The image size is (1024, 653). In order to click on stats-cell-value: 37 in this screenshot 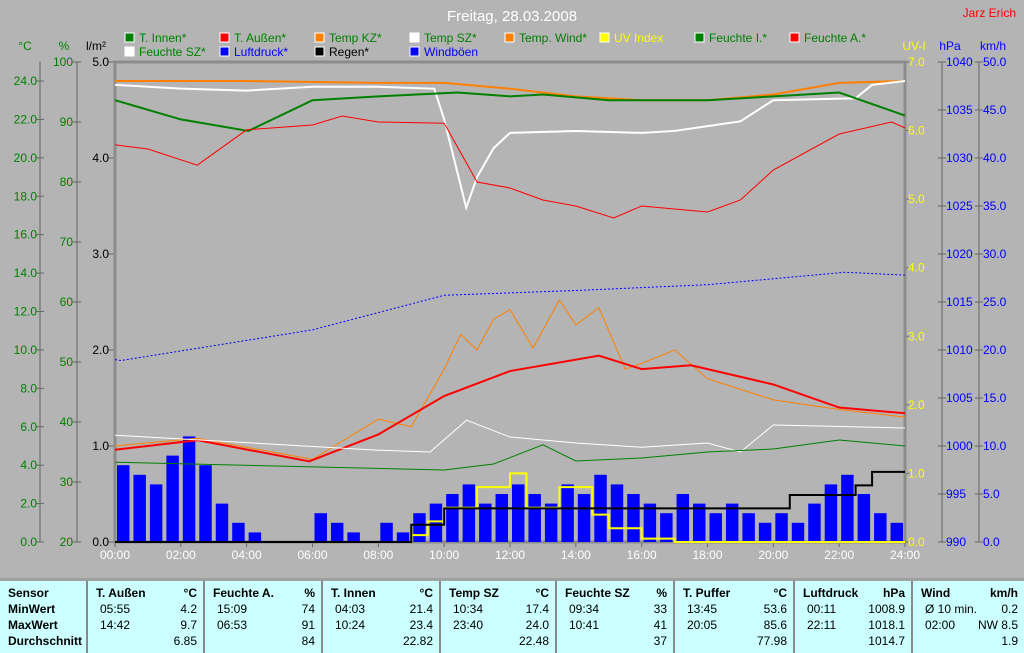, I will do `click(660, 641)`.